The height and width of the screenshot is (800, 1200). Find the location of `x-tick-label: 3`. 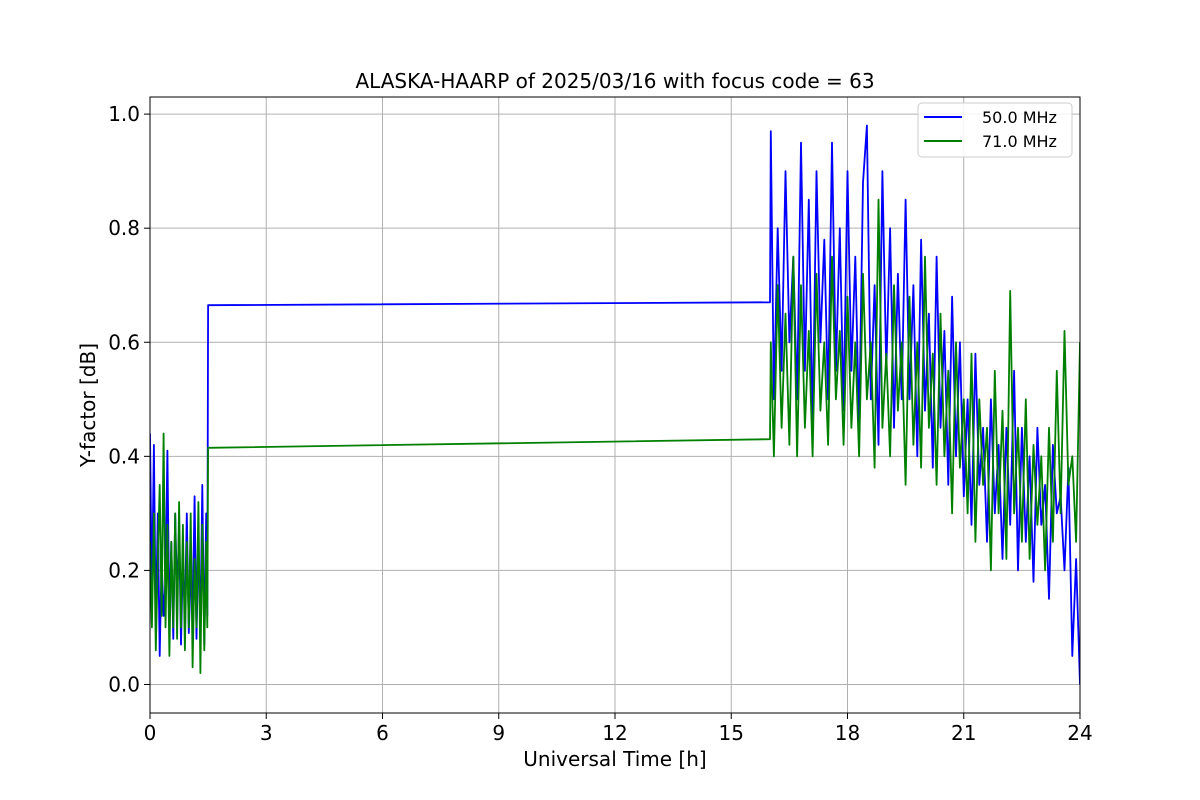

x-tick-label: 3 is located at coordinates (266, 733).